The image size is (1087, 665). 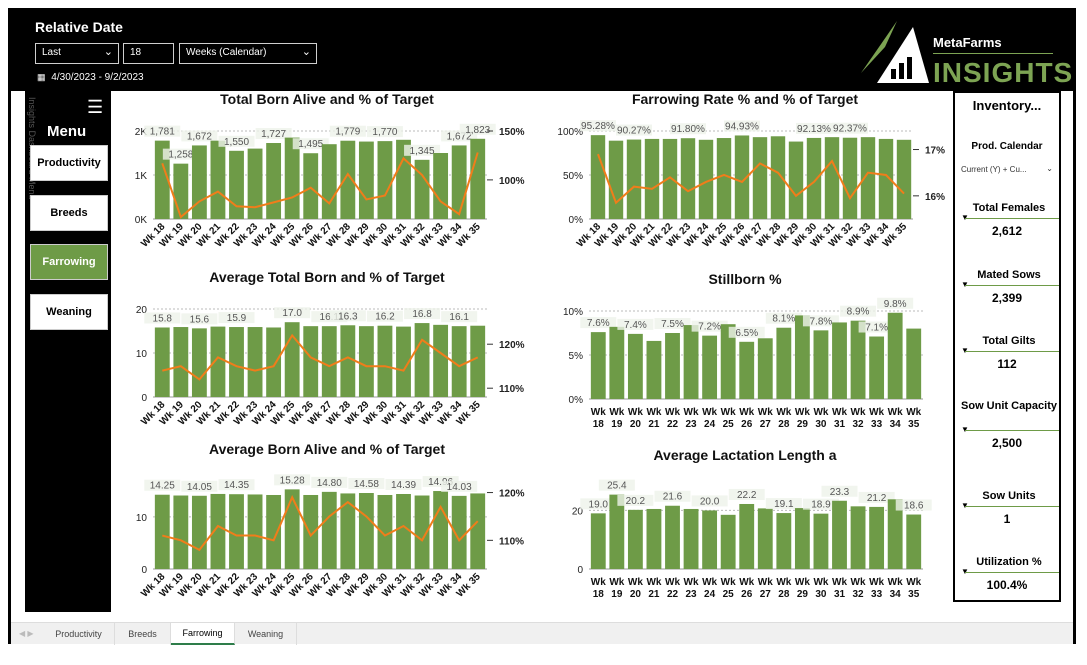 I want to click on inventory-card-label: Total Gilts, so click(x=1009, y=341).